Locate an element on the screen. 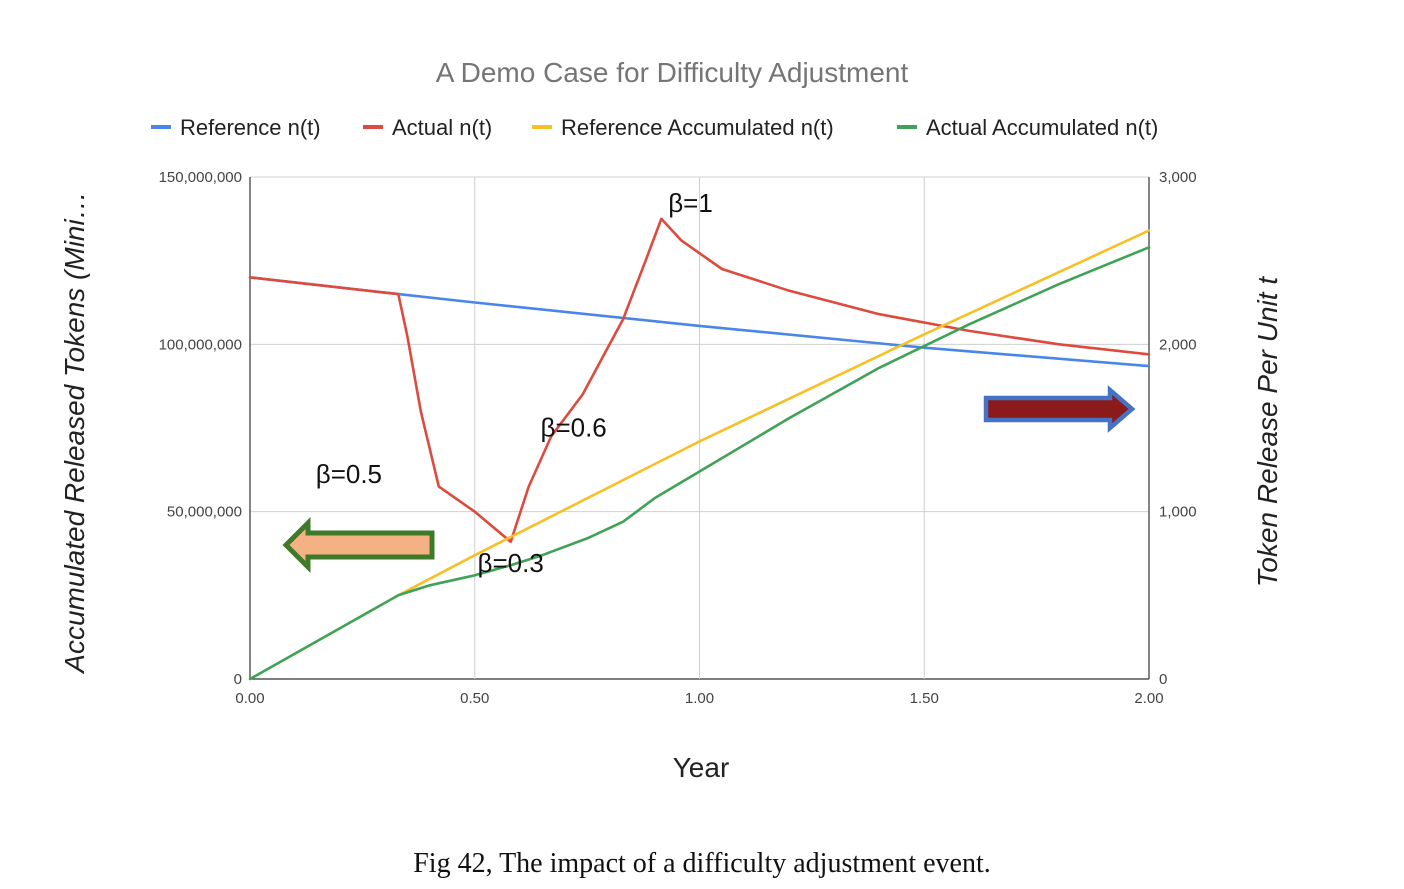 The height and width of the screenshot is (889, 1404). beta-annotation: β=1 is located at coordinates (690, 203).